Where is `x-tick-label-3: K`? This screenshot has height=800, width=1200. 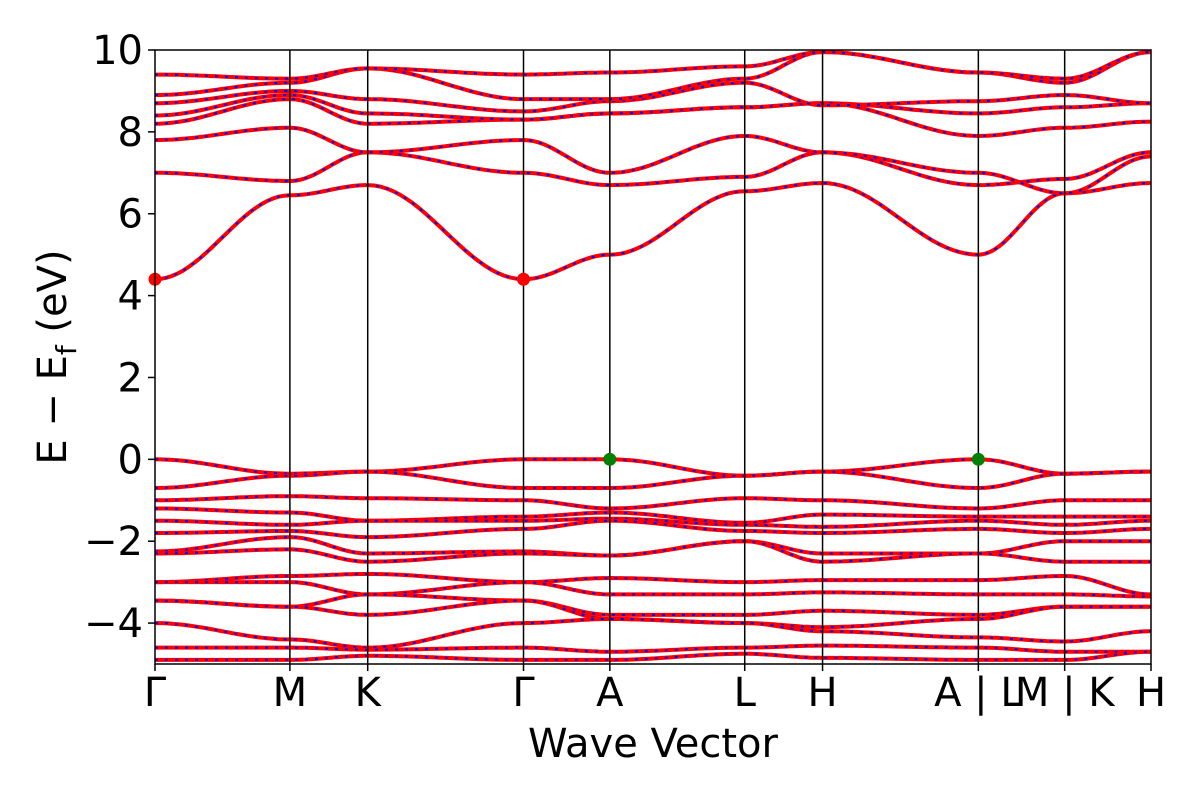 x-tick-label-3: K is located at coordinates (369, 693).